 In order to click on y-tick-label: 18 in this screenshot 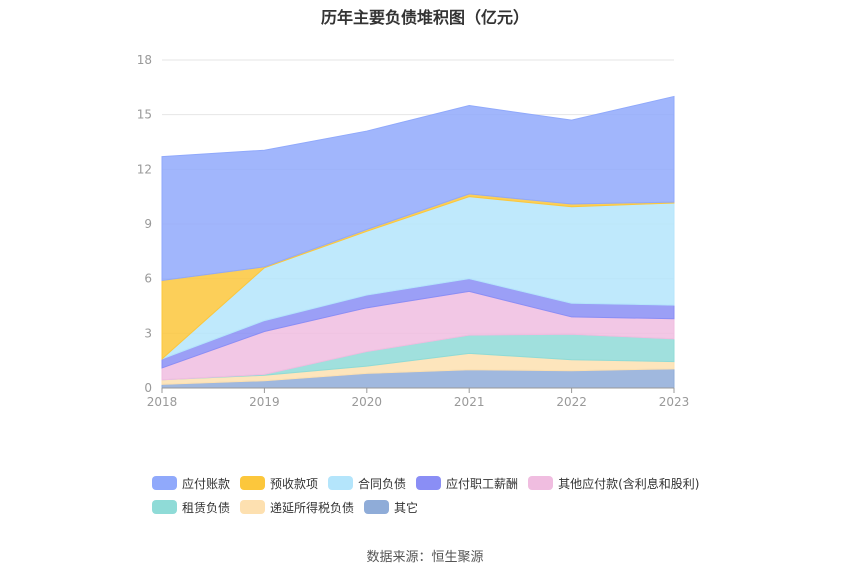, I will do `click(144, 60)`.